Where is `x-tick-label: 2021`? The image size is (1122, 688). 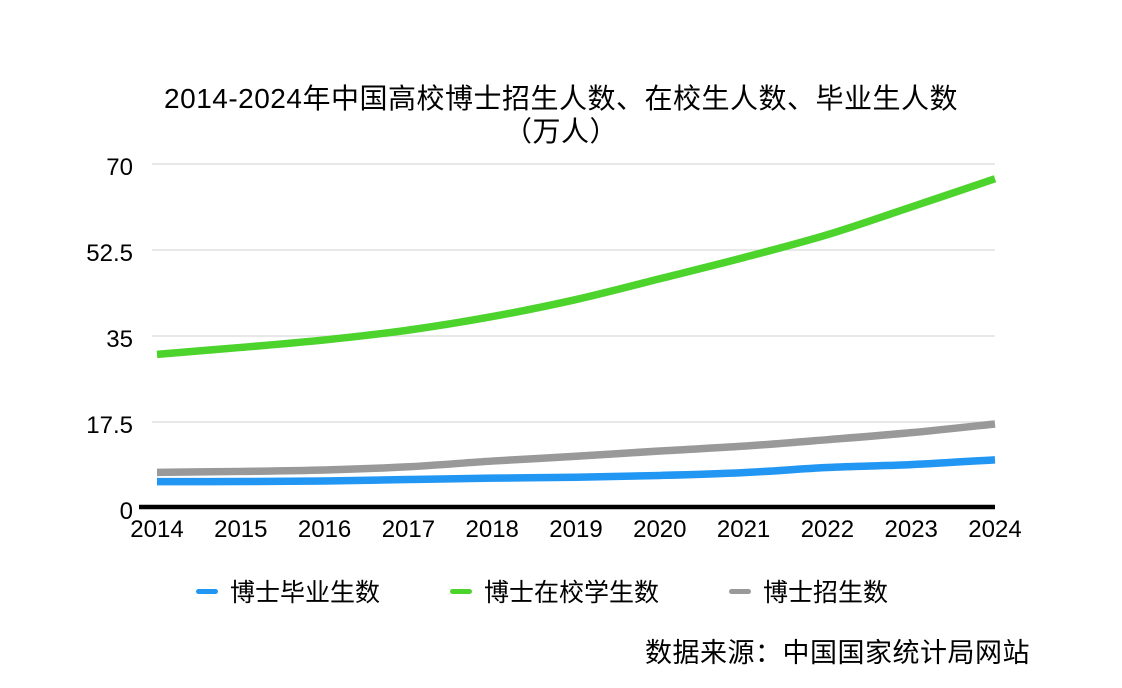
x-tick-label: 2021 is located at coordinates (743, 529).